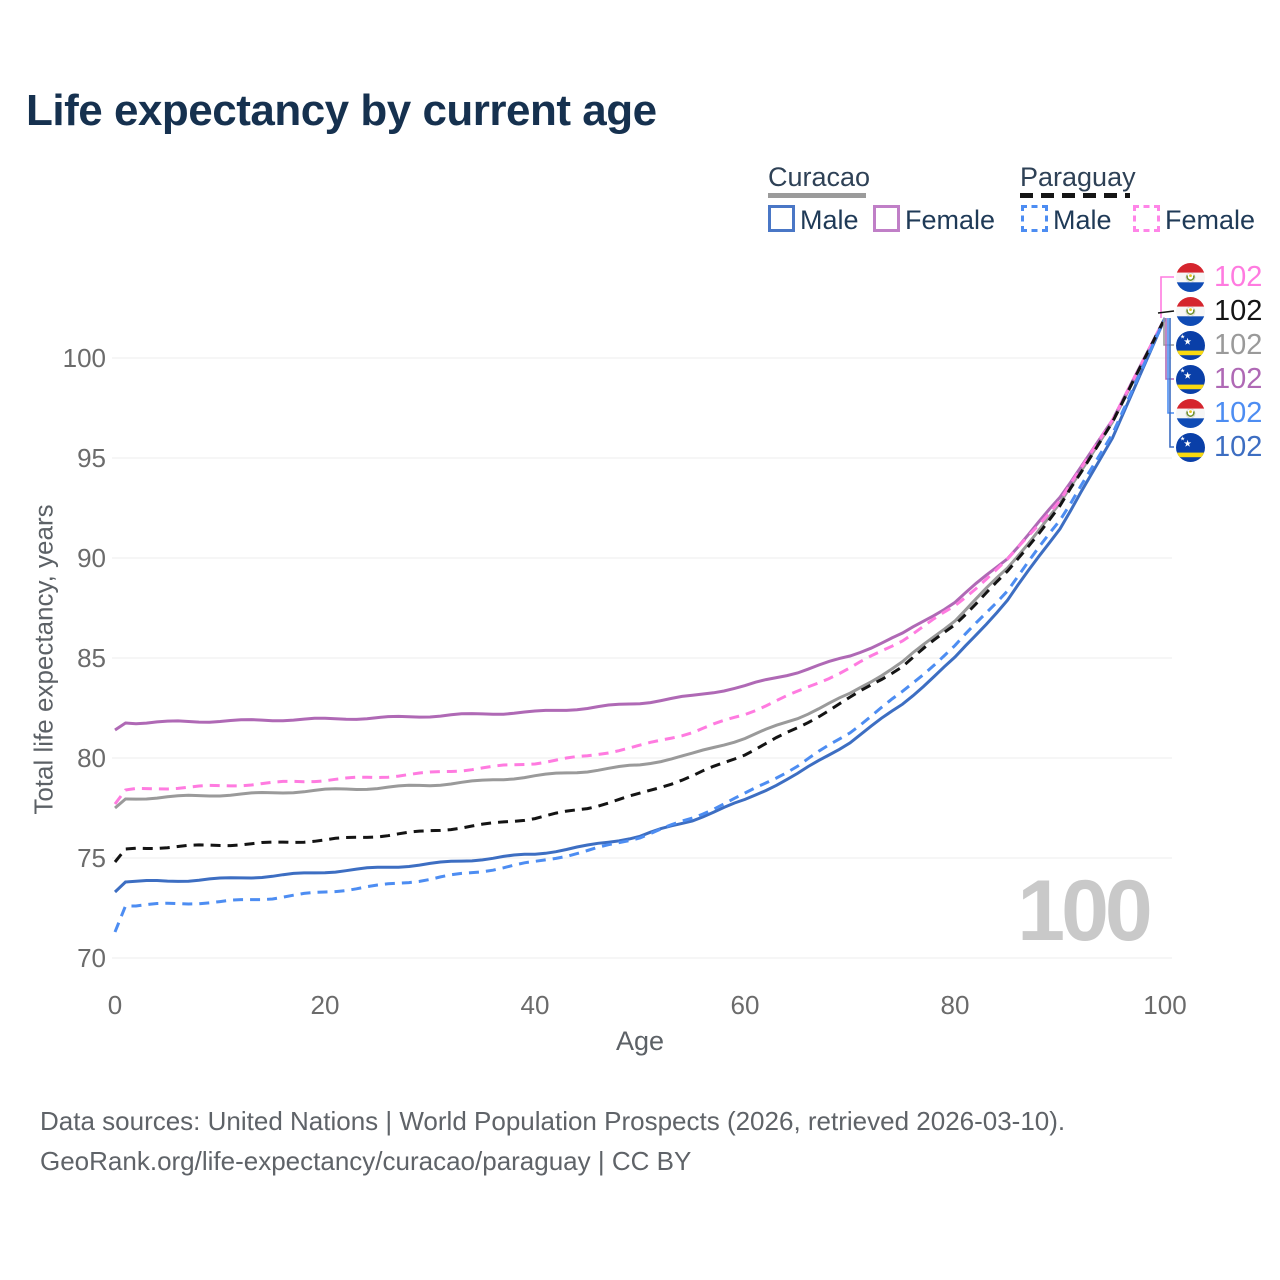  I want to click on x-tick-40: 40, so click(535, 1005).